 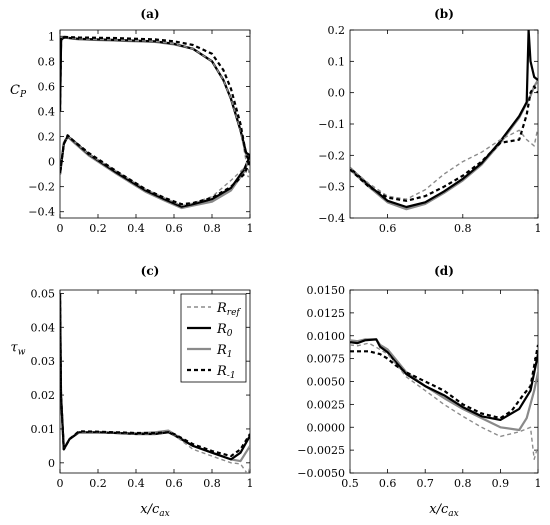 What do you see at coordinates (425, 483) in the screenshot?
I see `x-tick-label: 0.7` at bounding box center [425, 483].